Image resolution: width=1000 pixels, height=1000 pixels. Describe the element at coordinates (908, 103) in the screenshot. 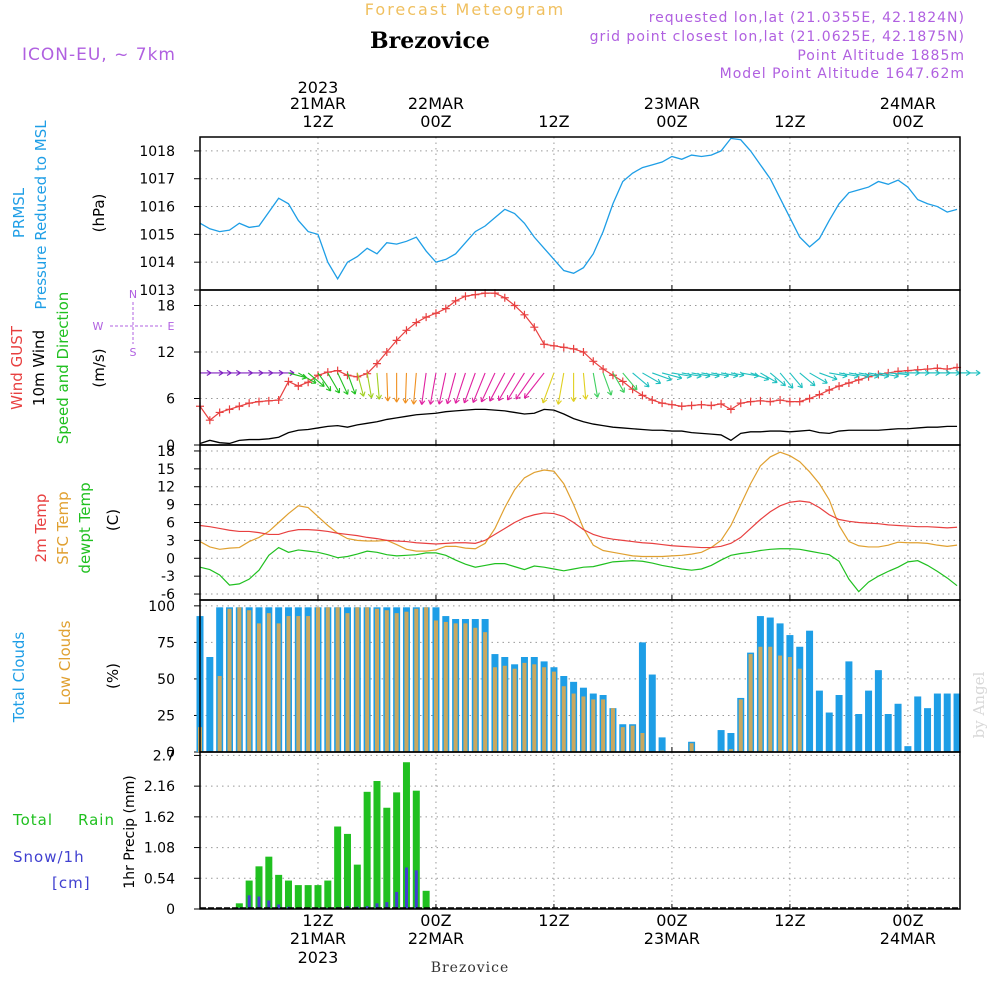

I see `top-date-label: 24MAR` at that location.